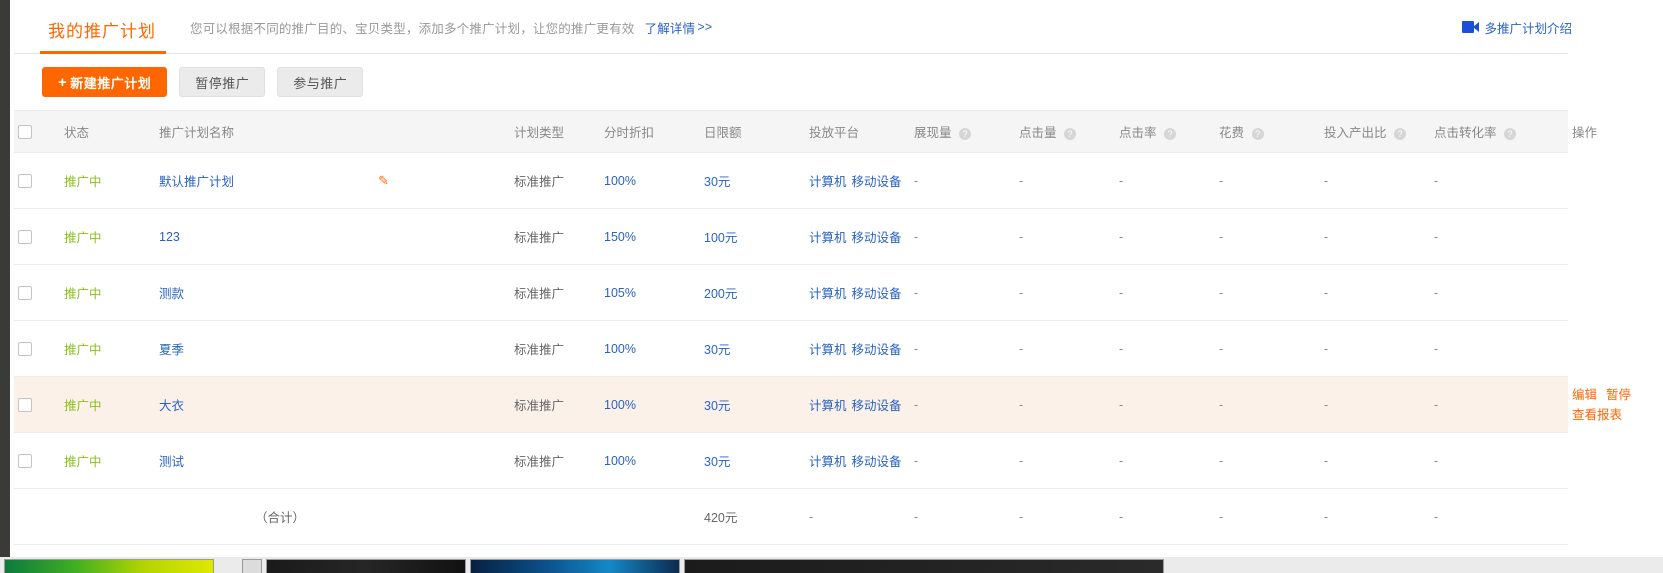  What do you see at coordinates (1585, 133) in the screenshot?
I see `col-operations-label: 操作` at bounding box center [1585, 133].